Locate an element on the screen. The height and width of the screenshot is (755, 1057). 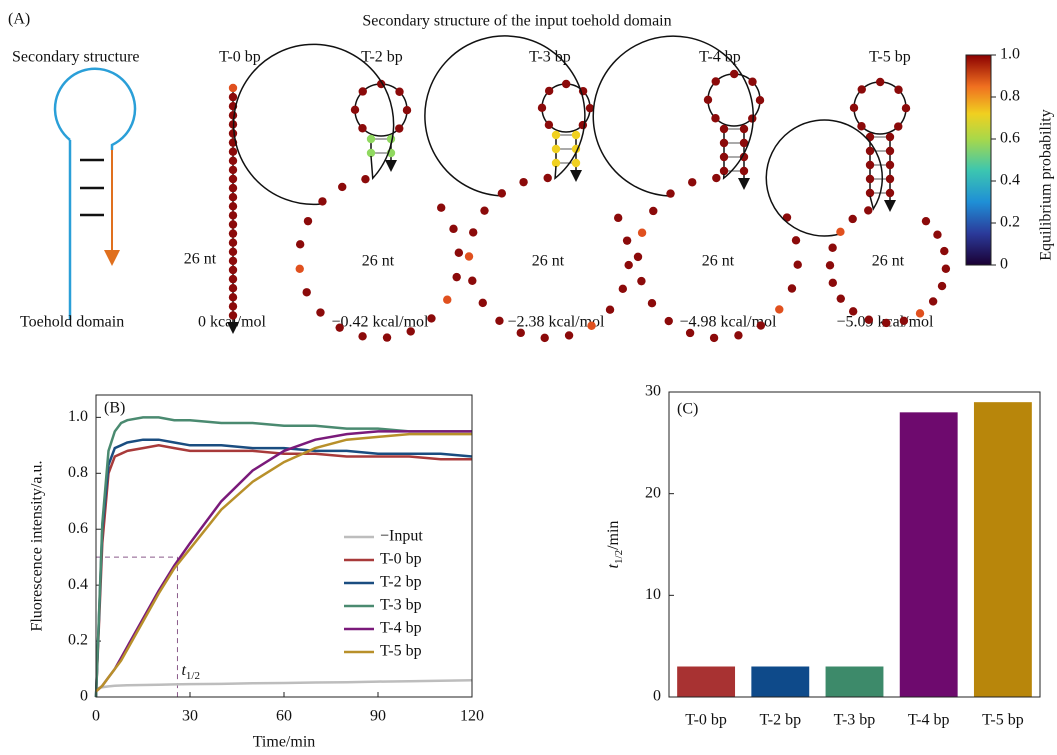
colorbar-label: Equilibrium probability is located at coordinates (1046, 185).